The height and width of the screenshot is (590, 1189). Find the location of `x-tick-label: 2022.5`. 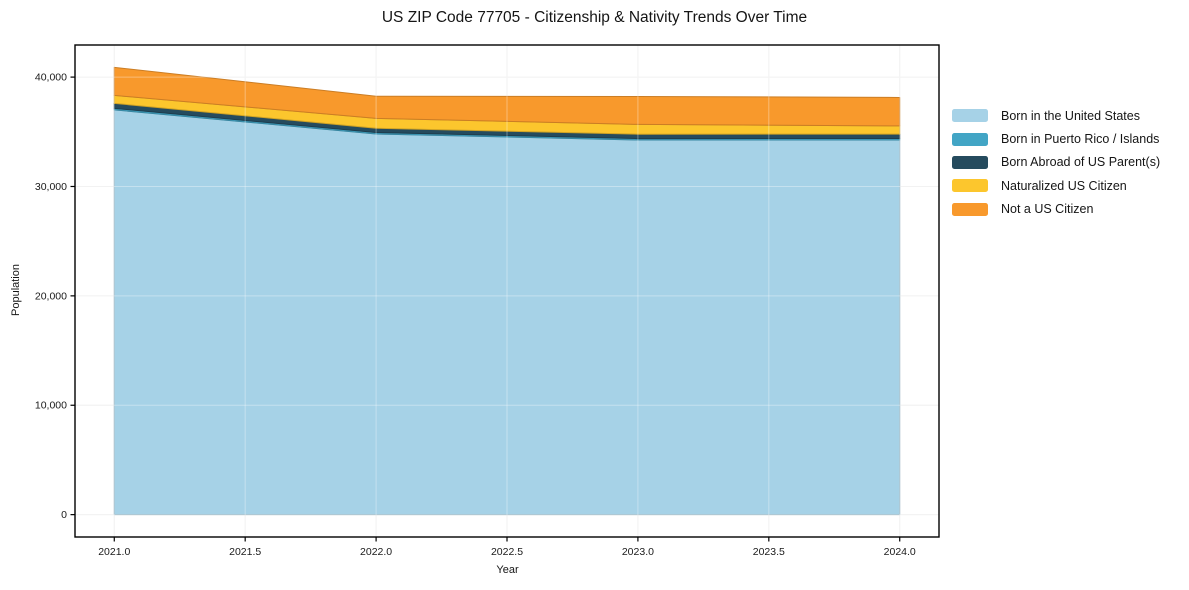

x-tick-label: 2022.5 is located at coordinates (507, 552).